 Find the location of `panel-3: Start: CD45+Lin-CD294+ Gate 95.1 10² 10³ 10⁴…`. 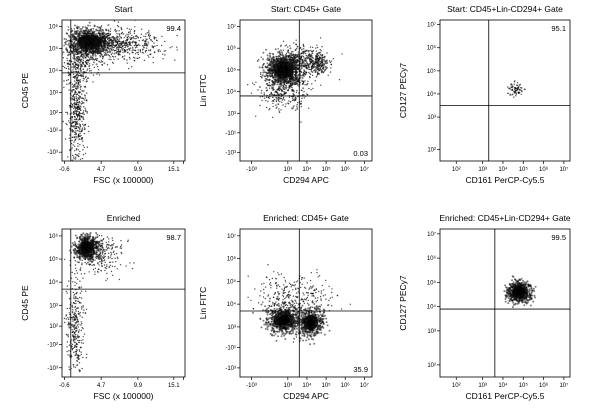

panel-3: Start: CD45+Lin-CD294+ Gate 95.1 10² 10³ 10⁴… is located at coordinates (484, 94).